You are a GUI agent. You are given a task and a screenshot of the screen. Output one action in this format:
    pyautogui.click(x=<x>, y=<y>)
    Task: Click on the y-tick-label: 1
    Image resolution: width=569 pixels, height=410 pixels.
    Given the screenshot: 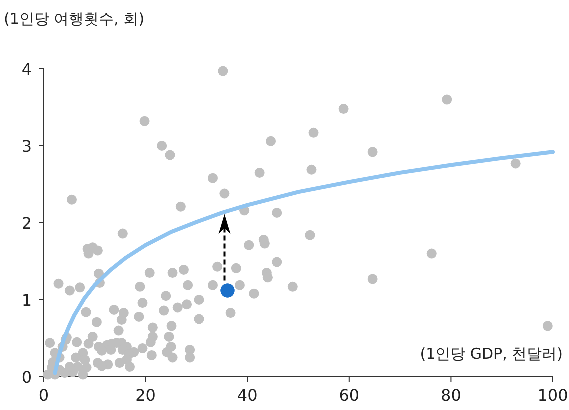 What is the action you would take?
    pyautogui.click(x=27, y=300)
    